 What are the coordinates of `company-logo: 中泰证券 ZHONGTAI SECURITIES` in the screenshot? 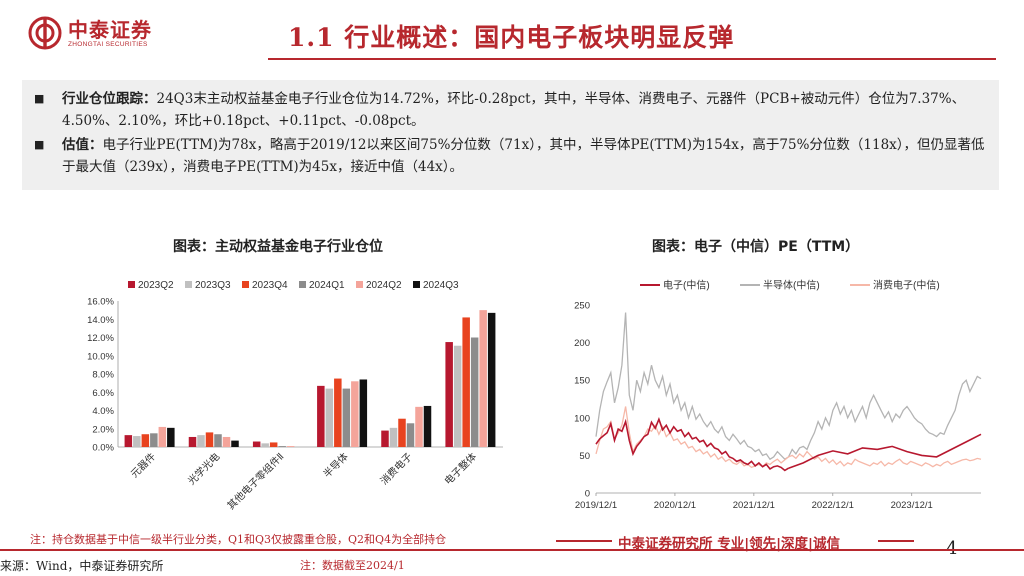 It's located at (90, 33).